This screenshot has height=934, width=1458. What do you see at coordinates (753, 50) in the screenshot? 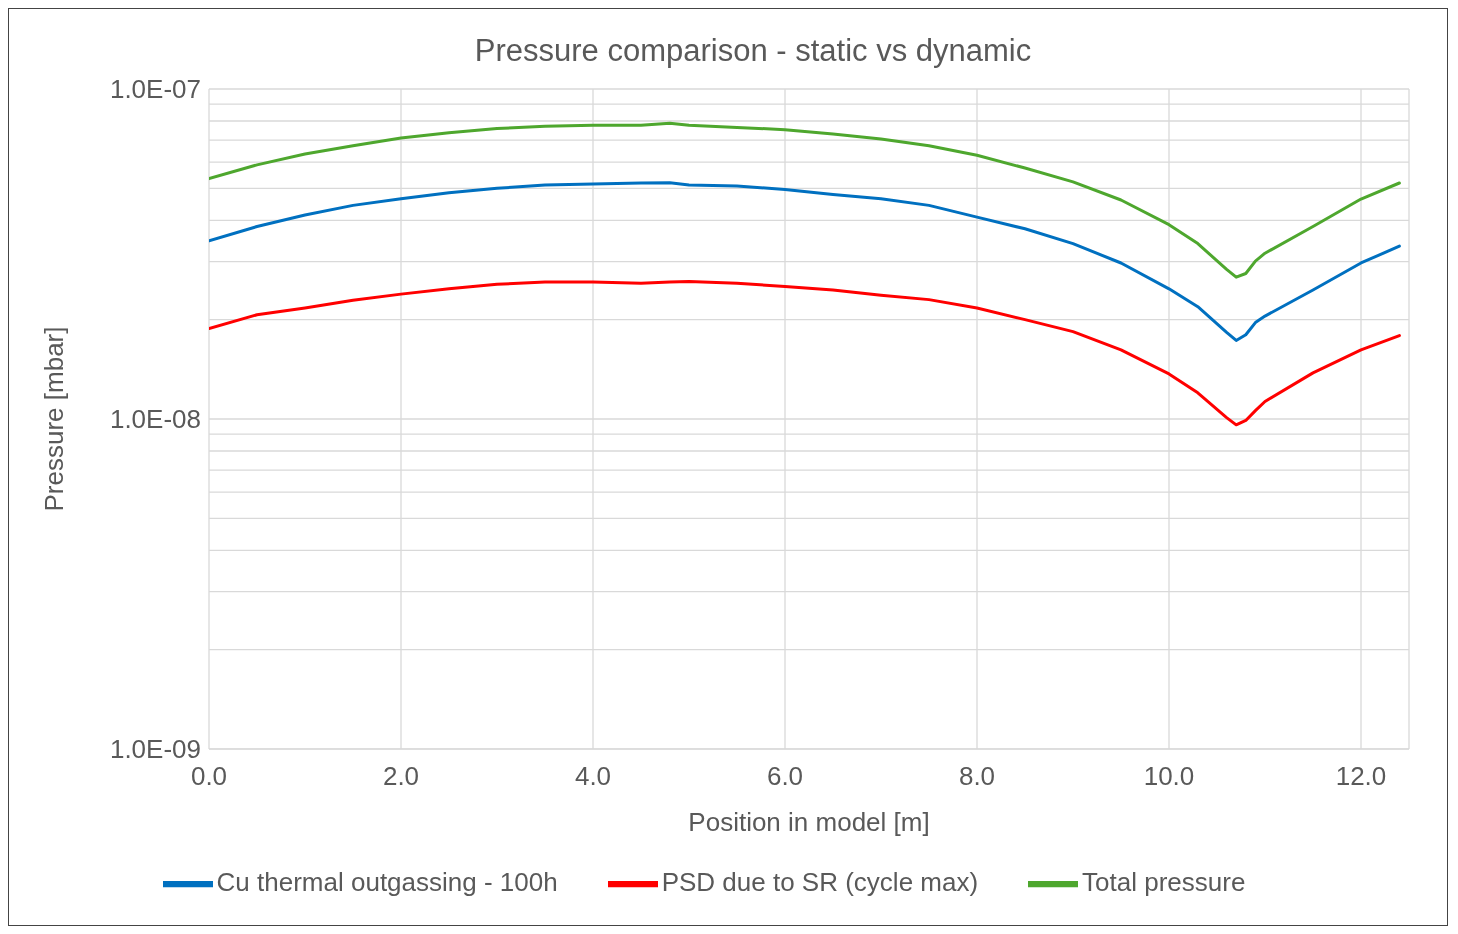
I see `chart-title: Pressure comparison - static vs dynamic` at bounding box center [753, 50].